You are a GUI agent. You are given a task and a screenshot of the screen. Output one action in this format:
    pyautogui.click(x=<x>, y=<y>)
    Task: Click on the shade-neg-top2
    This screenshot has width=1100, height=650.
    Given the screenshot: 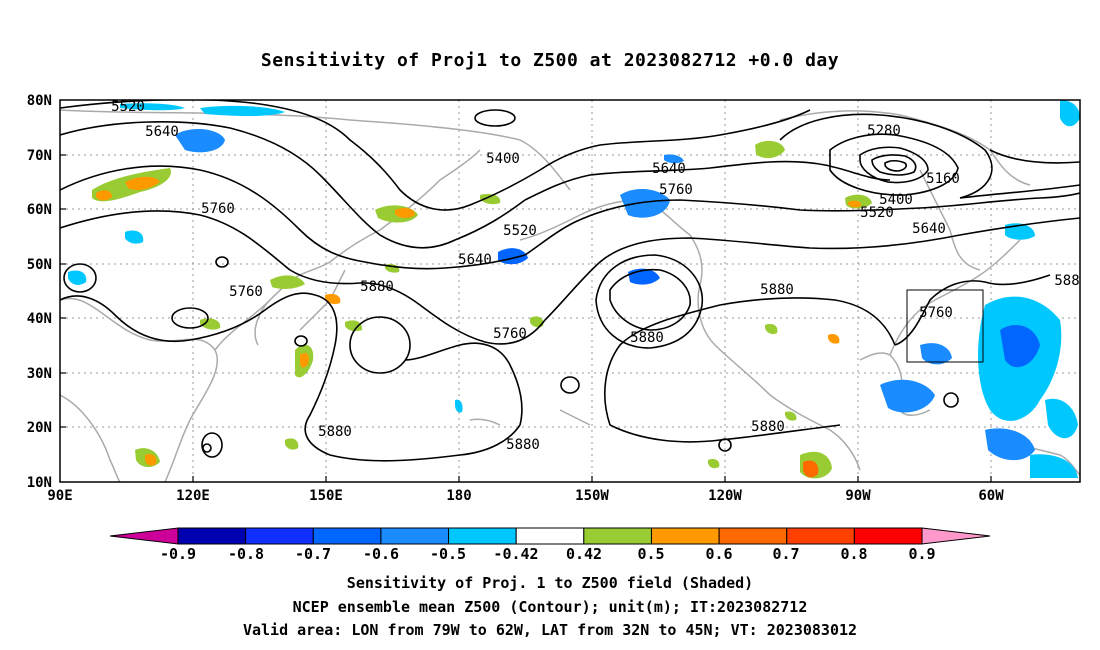 What is the action you would take?
    pyautogui.click(x=152, y=107)
    